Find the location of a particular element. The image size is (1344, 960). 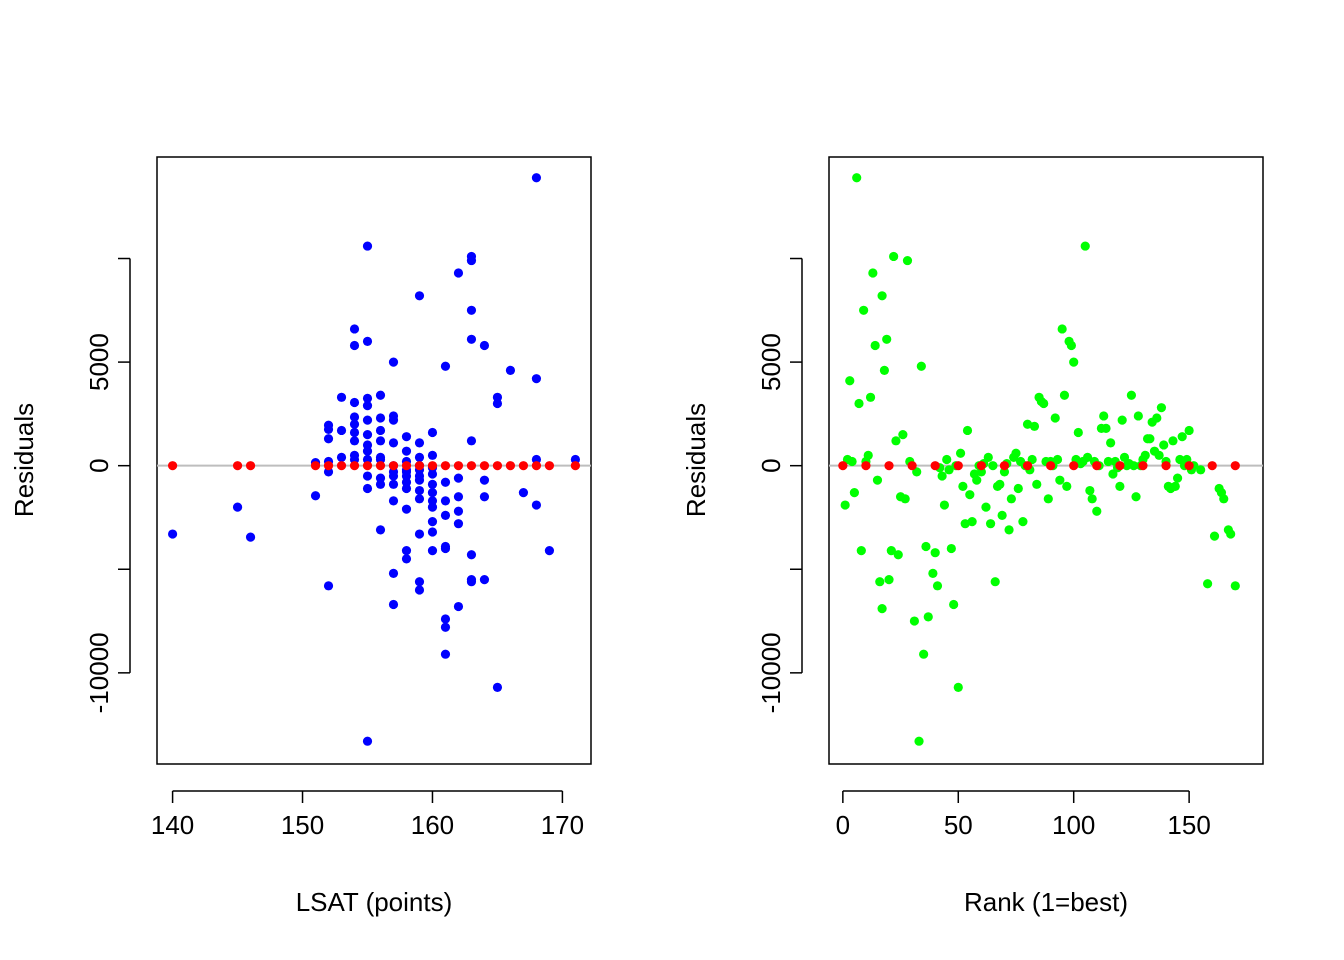

y-axis-label: Residuals is located at coordinates (696, 460).